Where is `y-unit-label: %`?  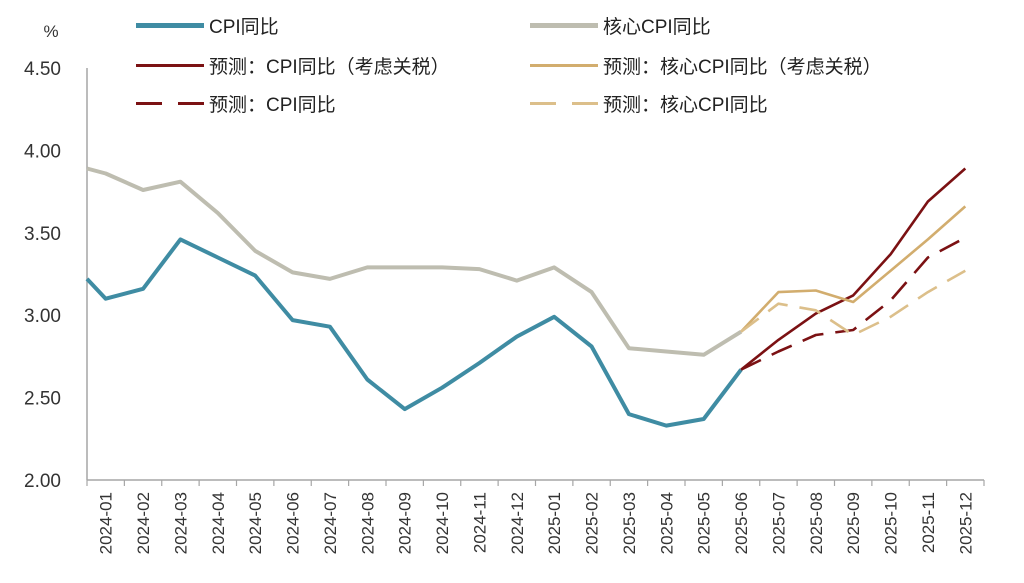
y-unit-label: % is located at coordinates (50, 31).